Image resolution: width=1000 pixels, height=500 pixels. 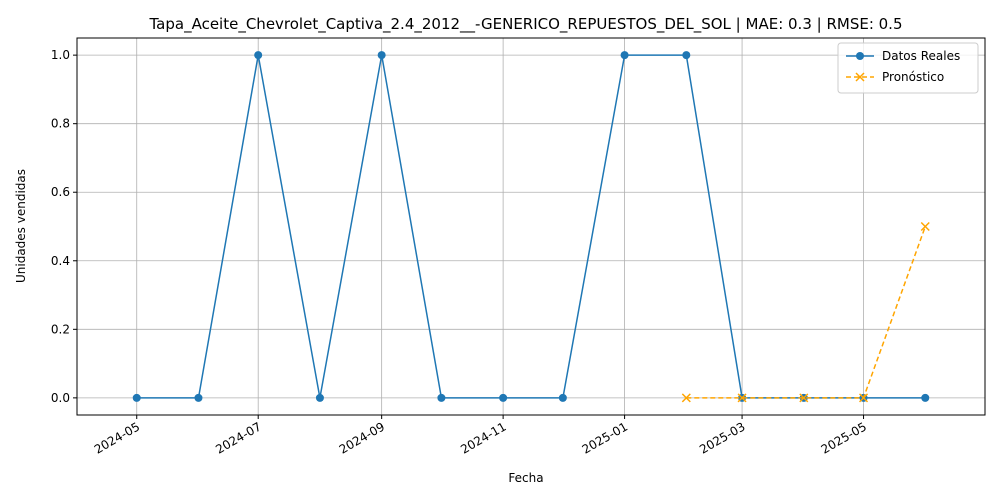 I want to click on series-pronostico, so click(x=805, y=312).